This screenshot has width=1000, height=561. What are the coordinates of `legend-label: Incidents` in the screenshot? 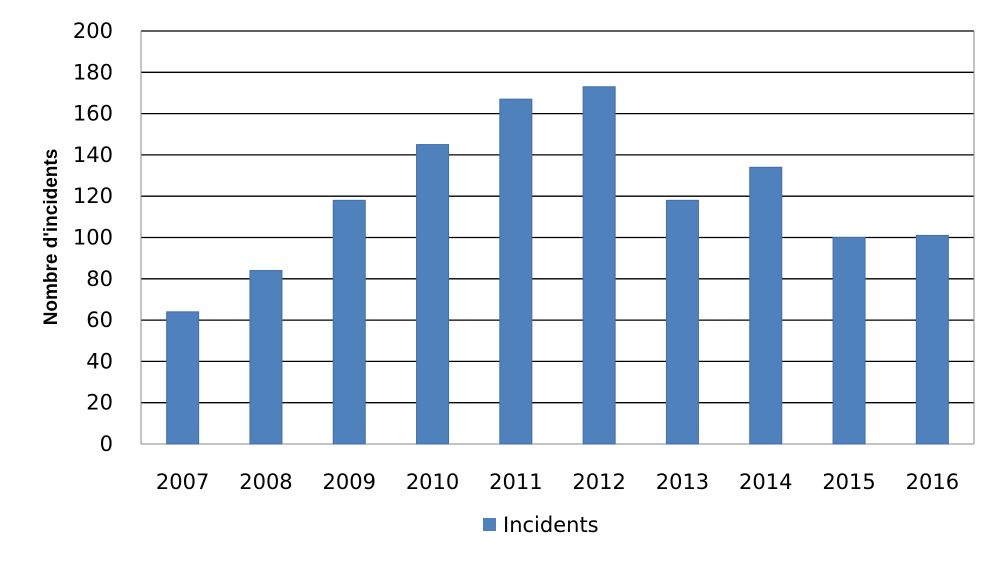 It's located at (551, 525).